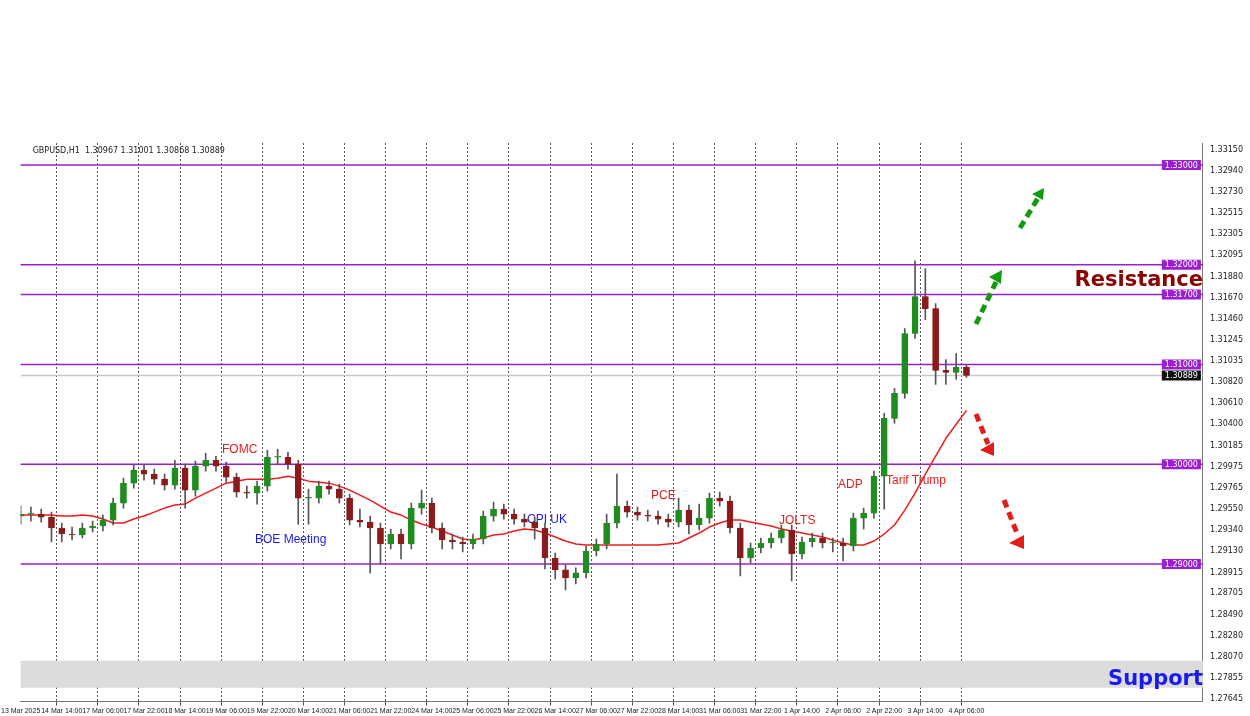 The image size is (1250, 716). Describe the element at coordinates (1226, 150) in the screenshot. I see `y-tick-label: 1.33150` at that location.